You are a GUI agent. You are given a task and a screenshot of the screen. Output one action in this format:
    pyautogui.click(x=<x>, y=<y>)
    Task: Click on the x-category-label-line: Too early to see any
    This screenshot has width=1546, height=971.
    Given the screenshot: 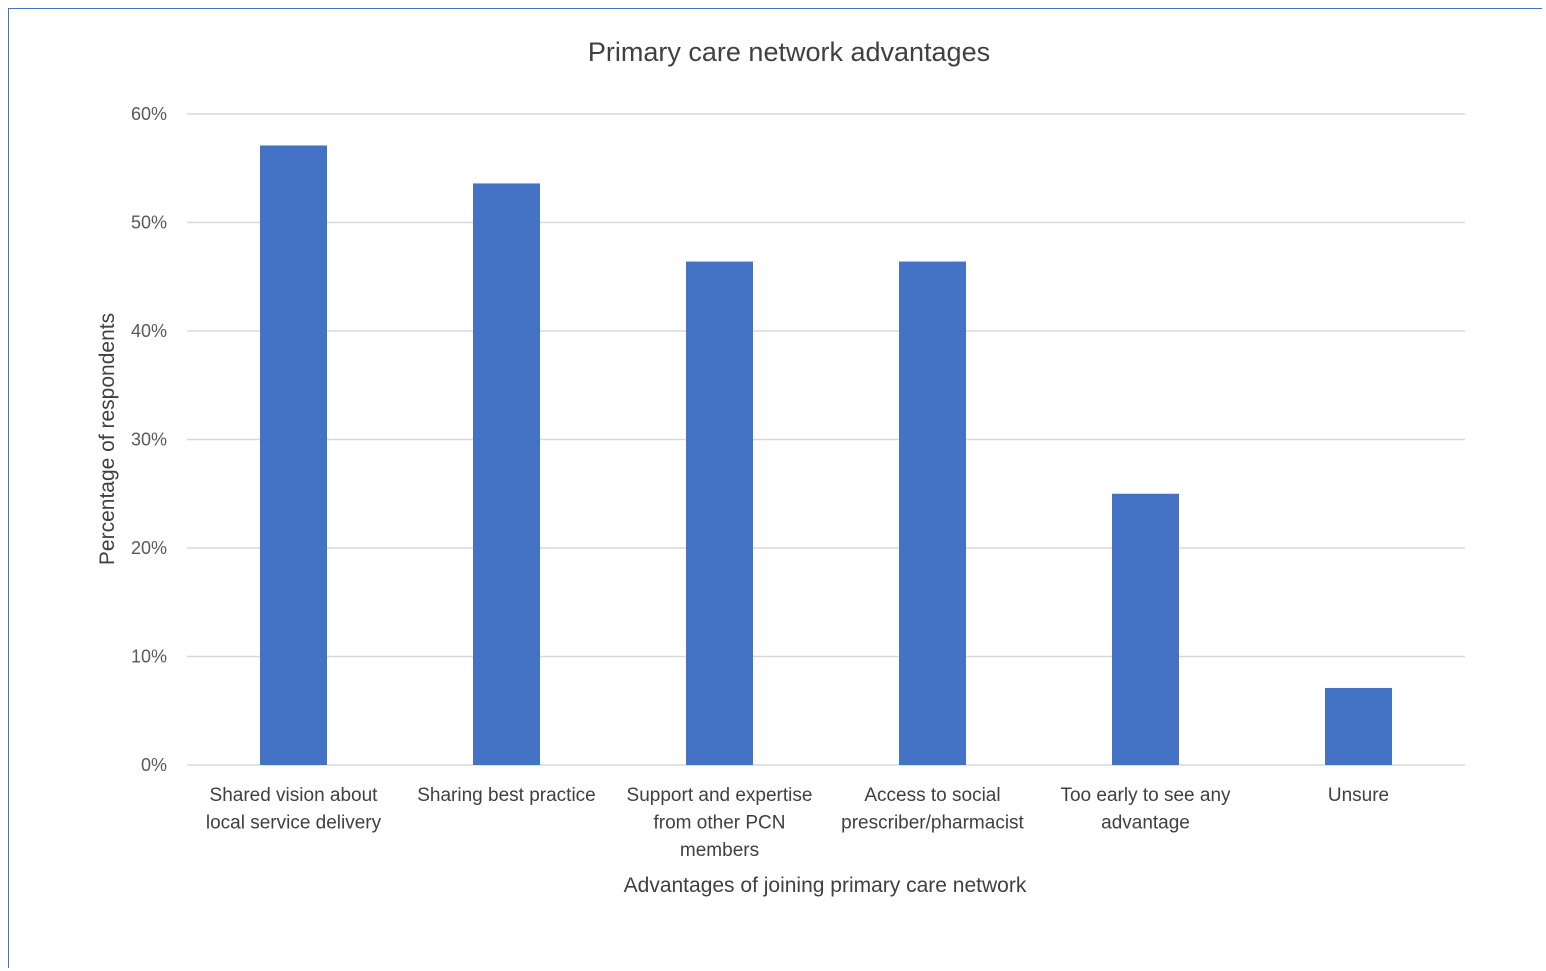 What is the action you would take?
    pyautogui.click(x=1145, y=795)
    